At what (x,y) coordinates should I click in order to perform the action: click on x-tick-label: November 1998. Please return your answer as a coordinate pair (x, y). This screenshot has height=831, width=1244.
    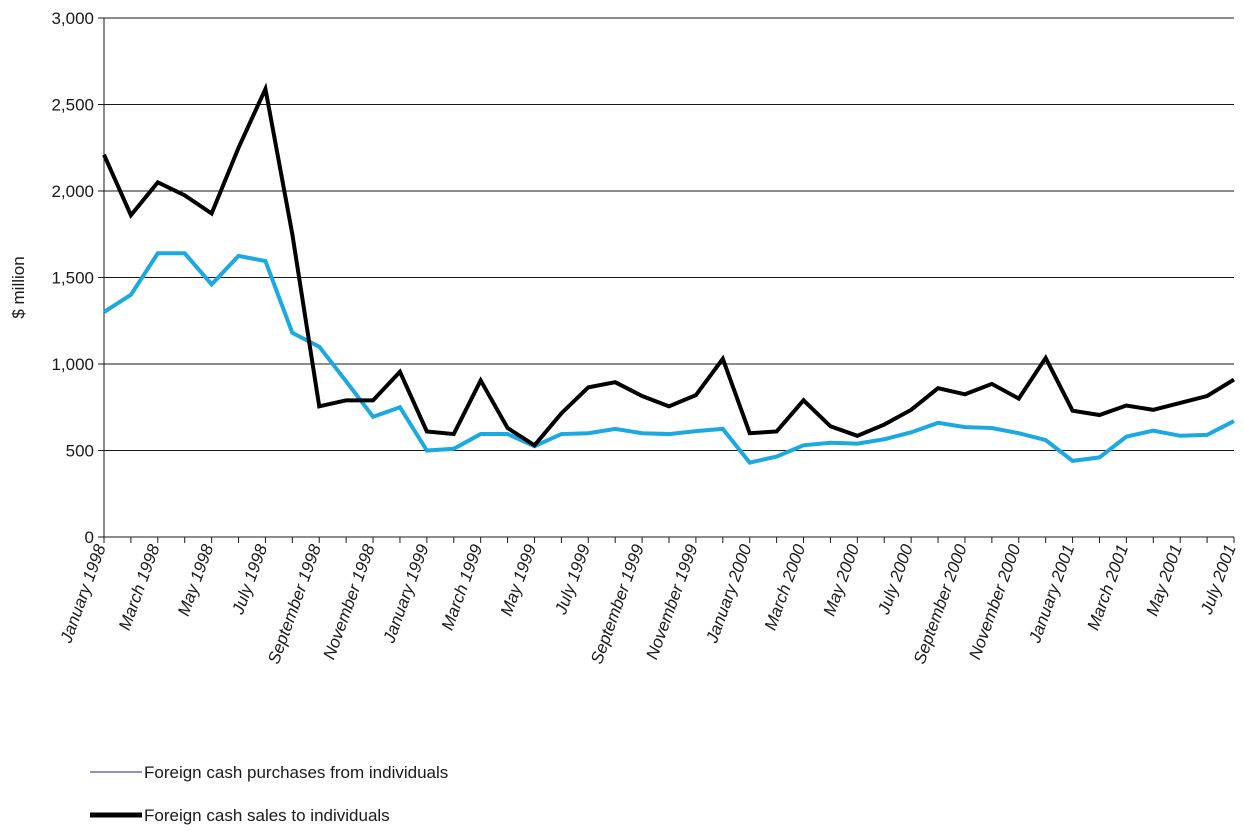
    Looking at the image, I should click on (349, 601).